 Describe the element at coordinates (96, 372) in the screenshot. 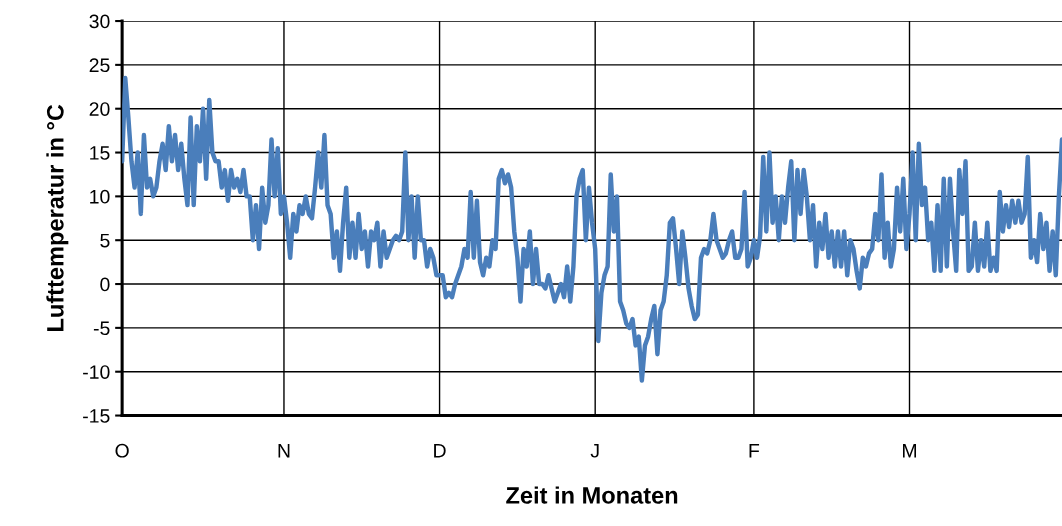

I see `y-tick-label: -10` at that location.